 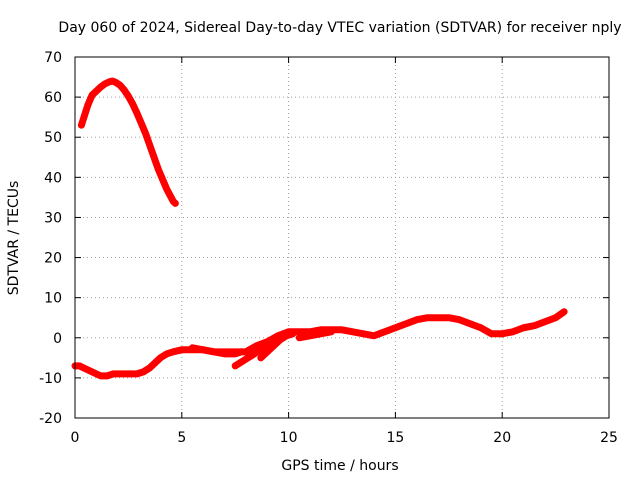 What do you see at coordinates (53, 178) in the screenshot?
I see `y-tick-label: 40` at bounding box center [53, 178].